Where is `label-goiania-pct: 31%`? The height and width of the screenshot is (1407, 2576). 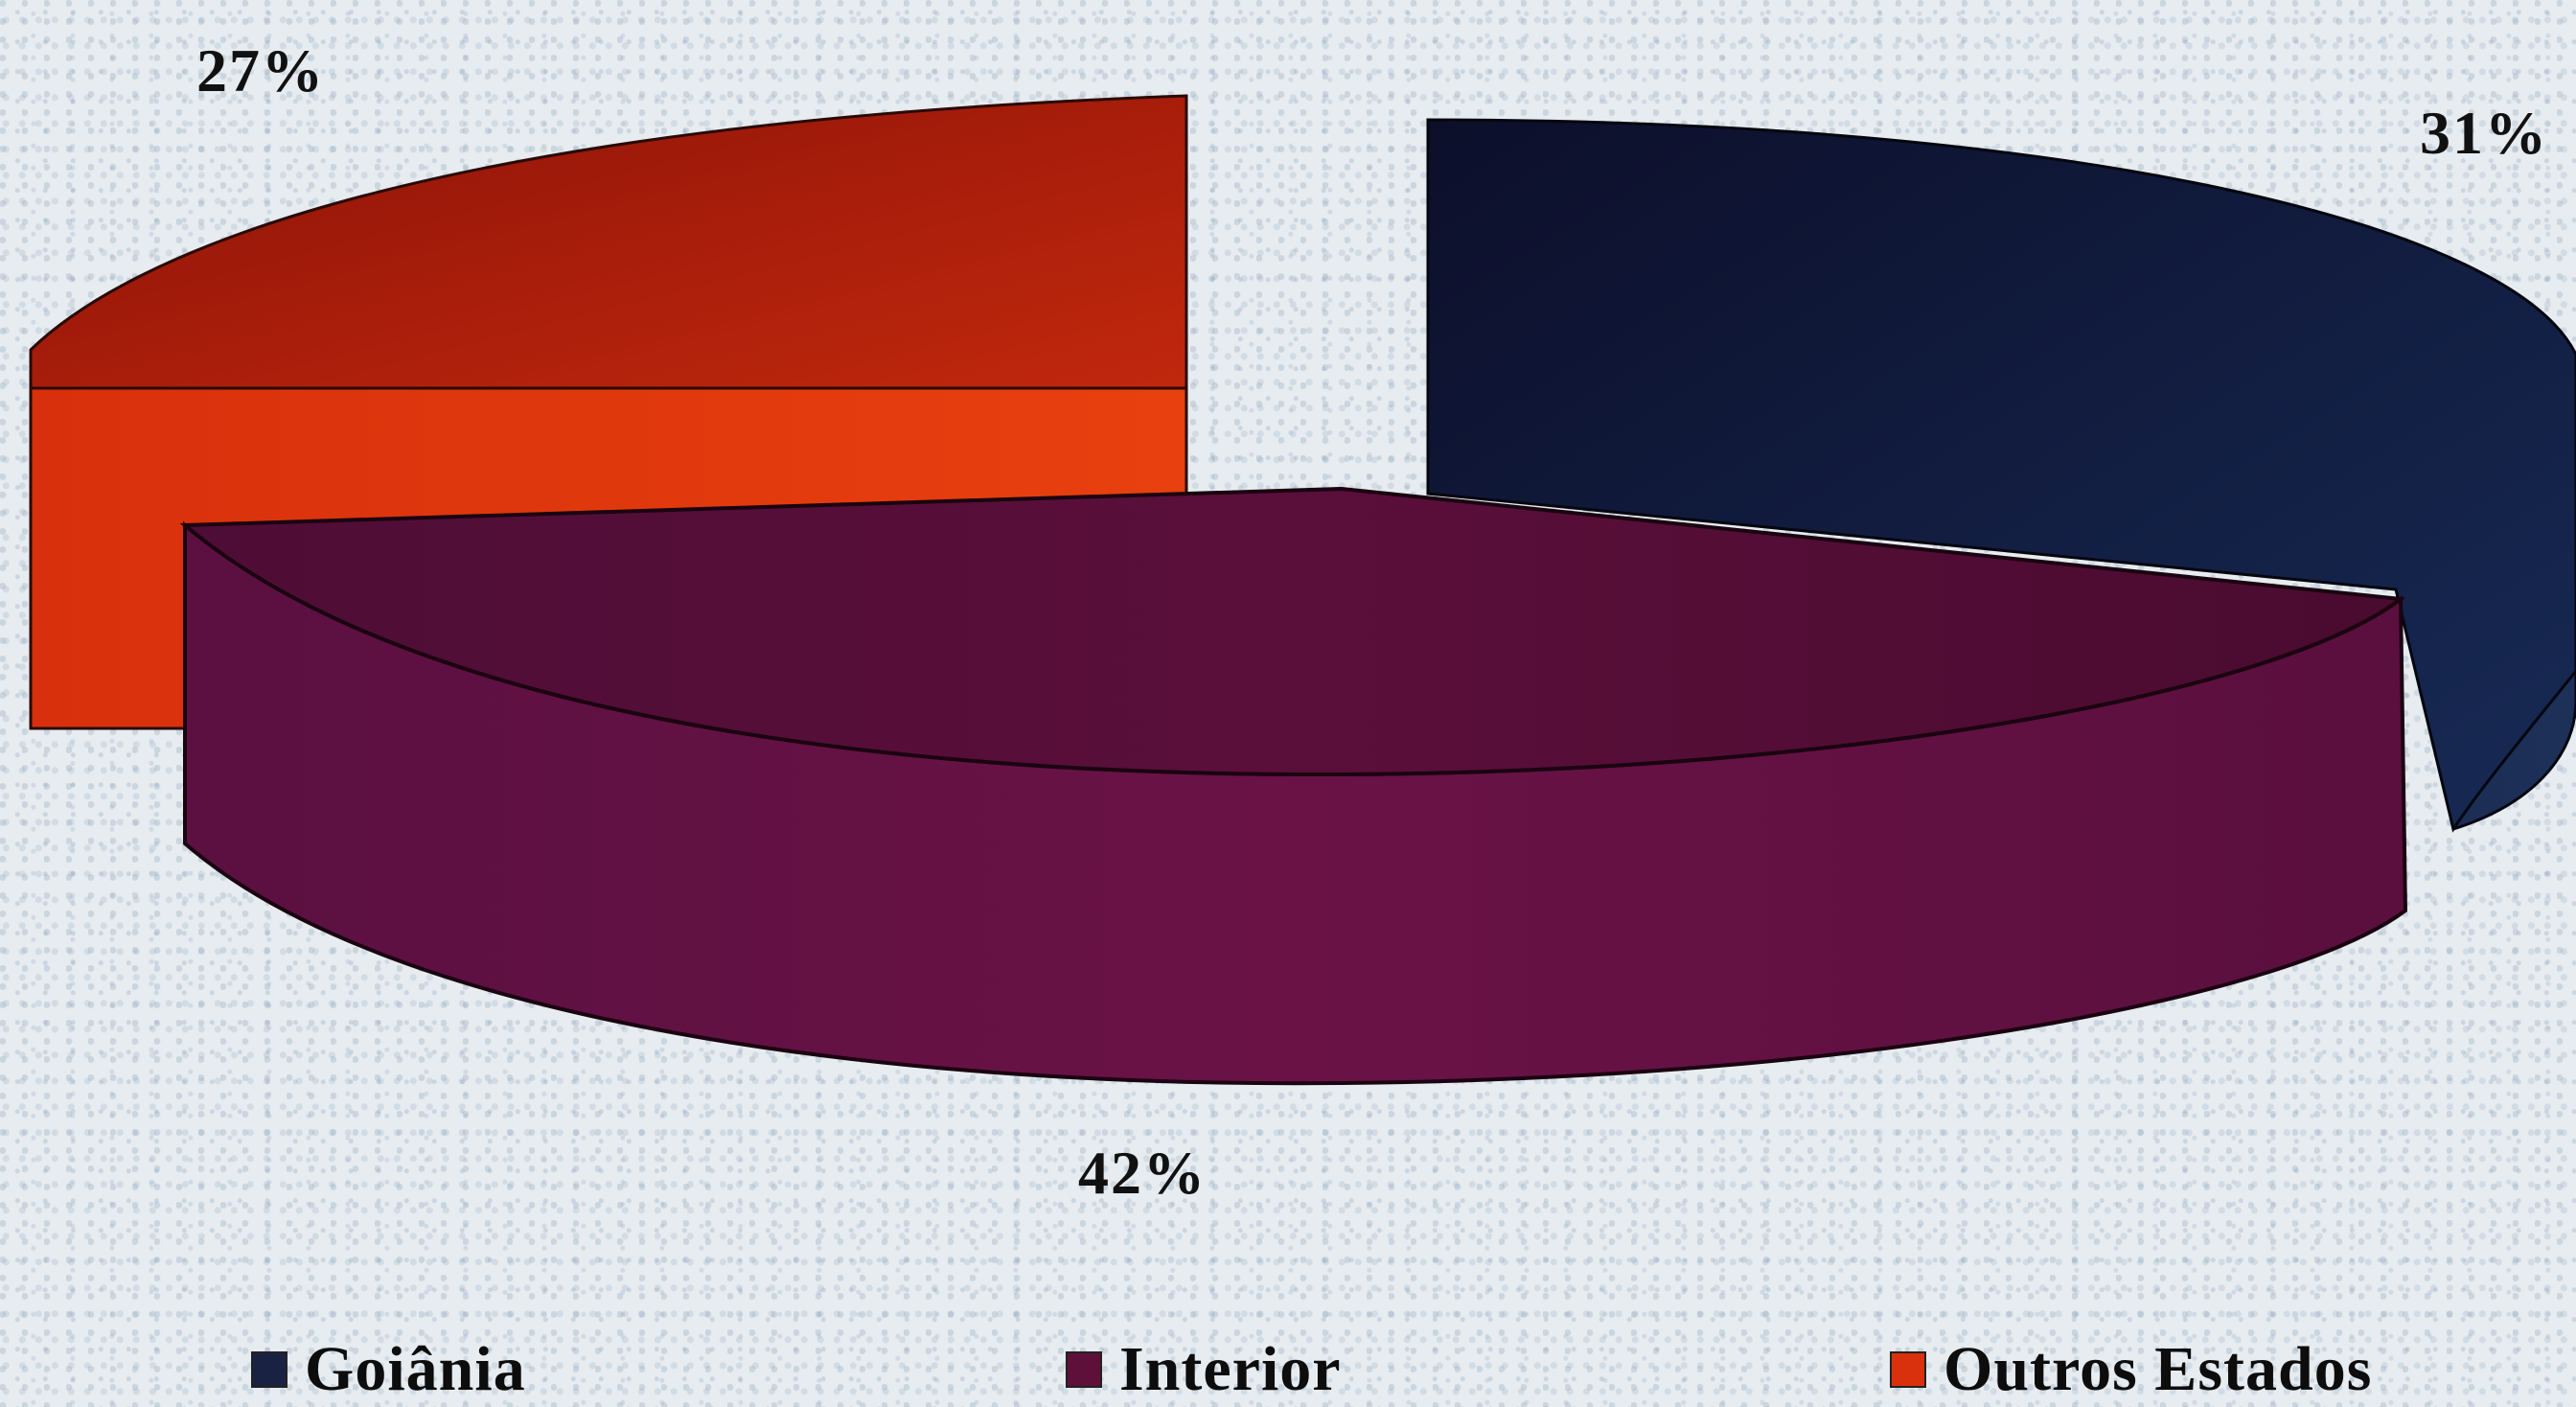 label-goiania-pct: 31% is located at coordinates (2484, 133).